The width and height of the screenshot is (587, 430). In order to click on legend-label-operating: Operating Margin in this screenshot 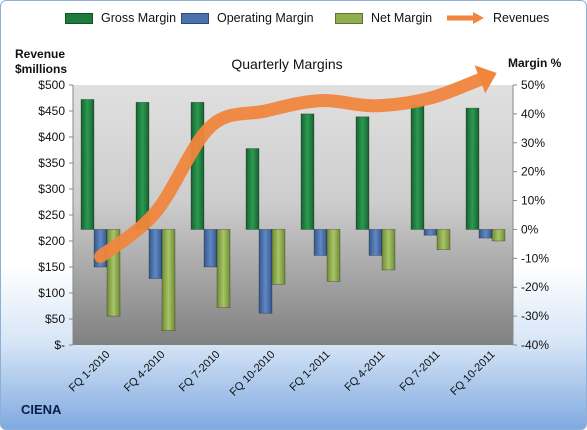, I will do `click(265, 18)`.